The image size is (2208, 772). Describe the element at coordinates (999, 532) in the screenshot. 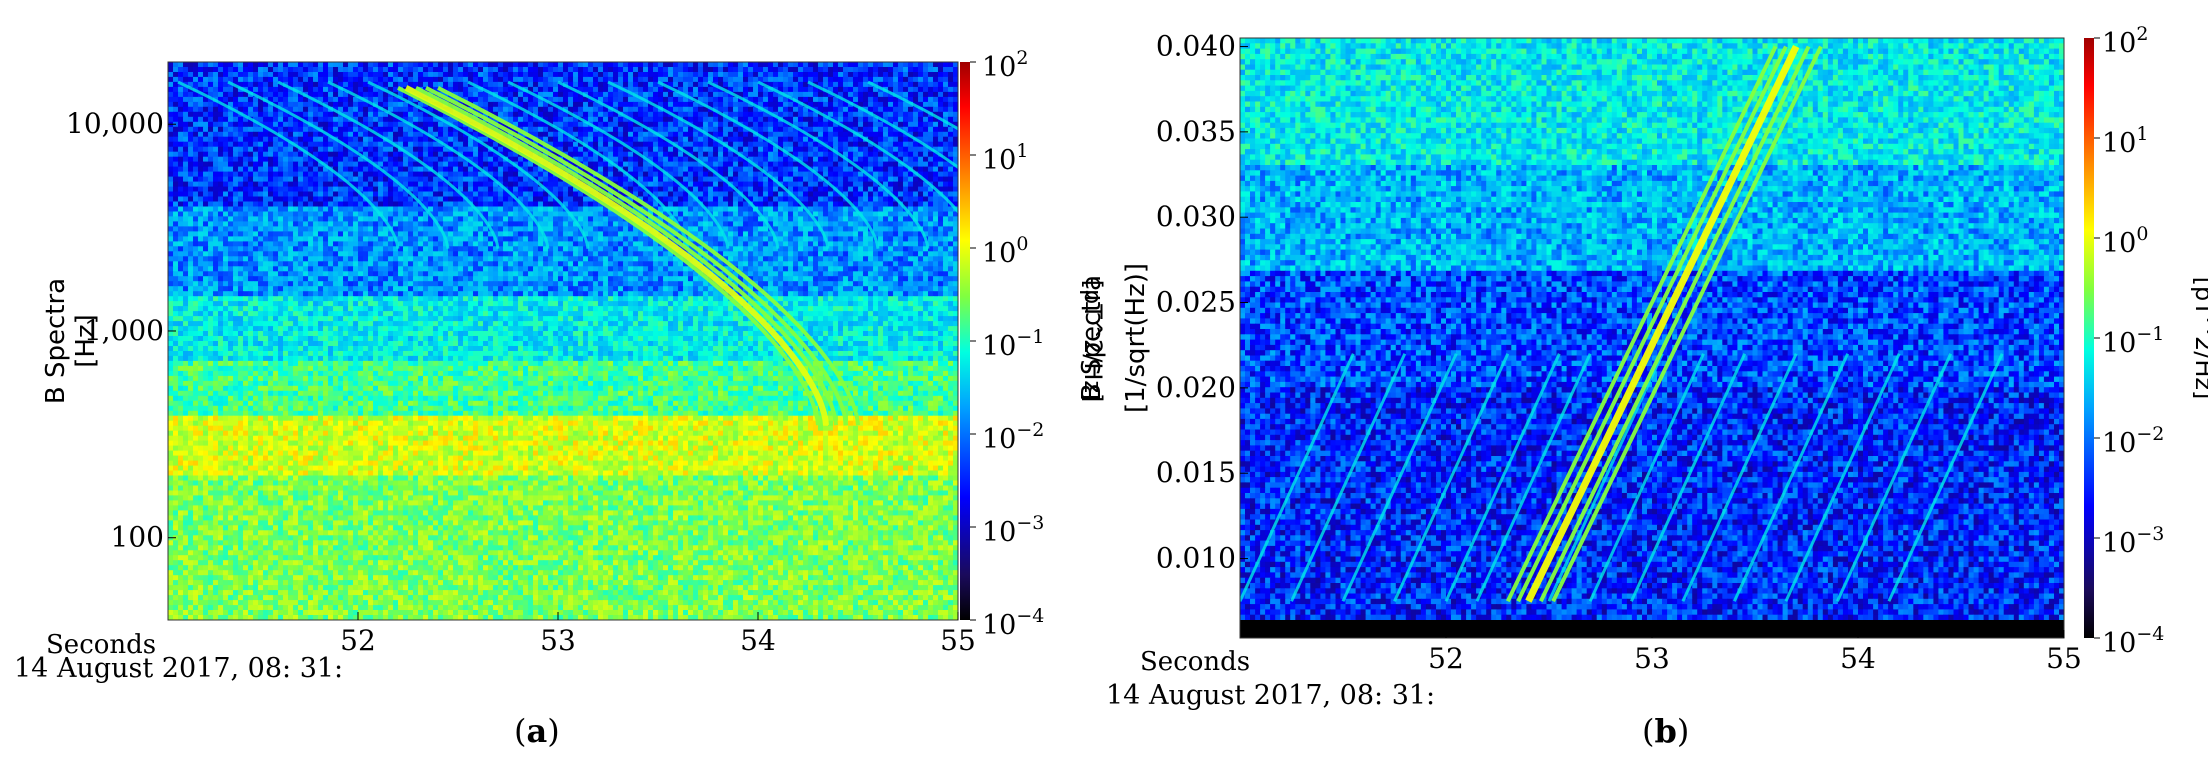

I see `colorbar-tick-base-a-5: 10` at that location.